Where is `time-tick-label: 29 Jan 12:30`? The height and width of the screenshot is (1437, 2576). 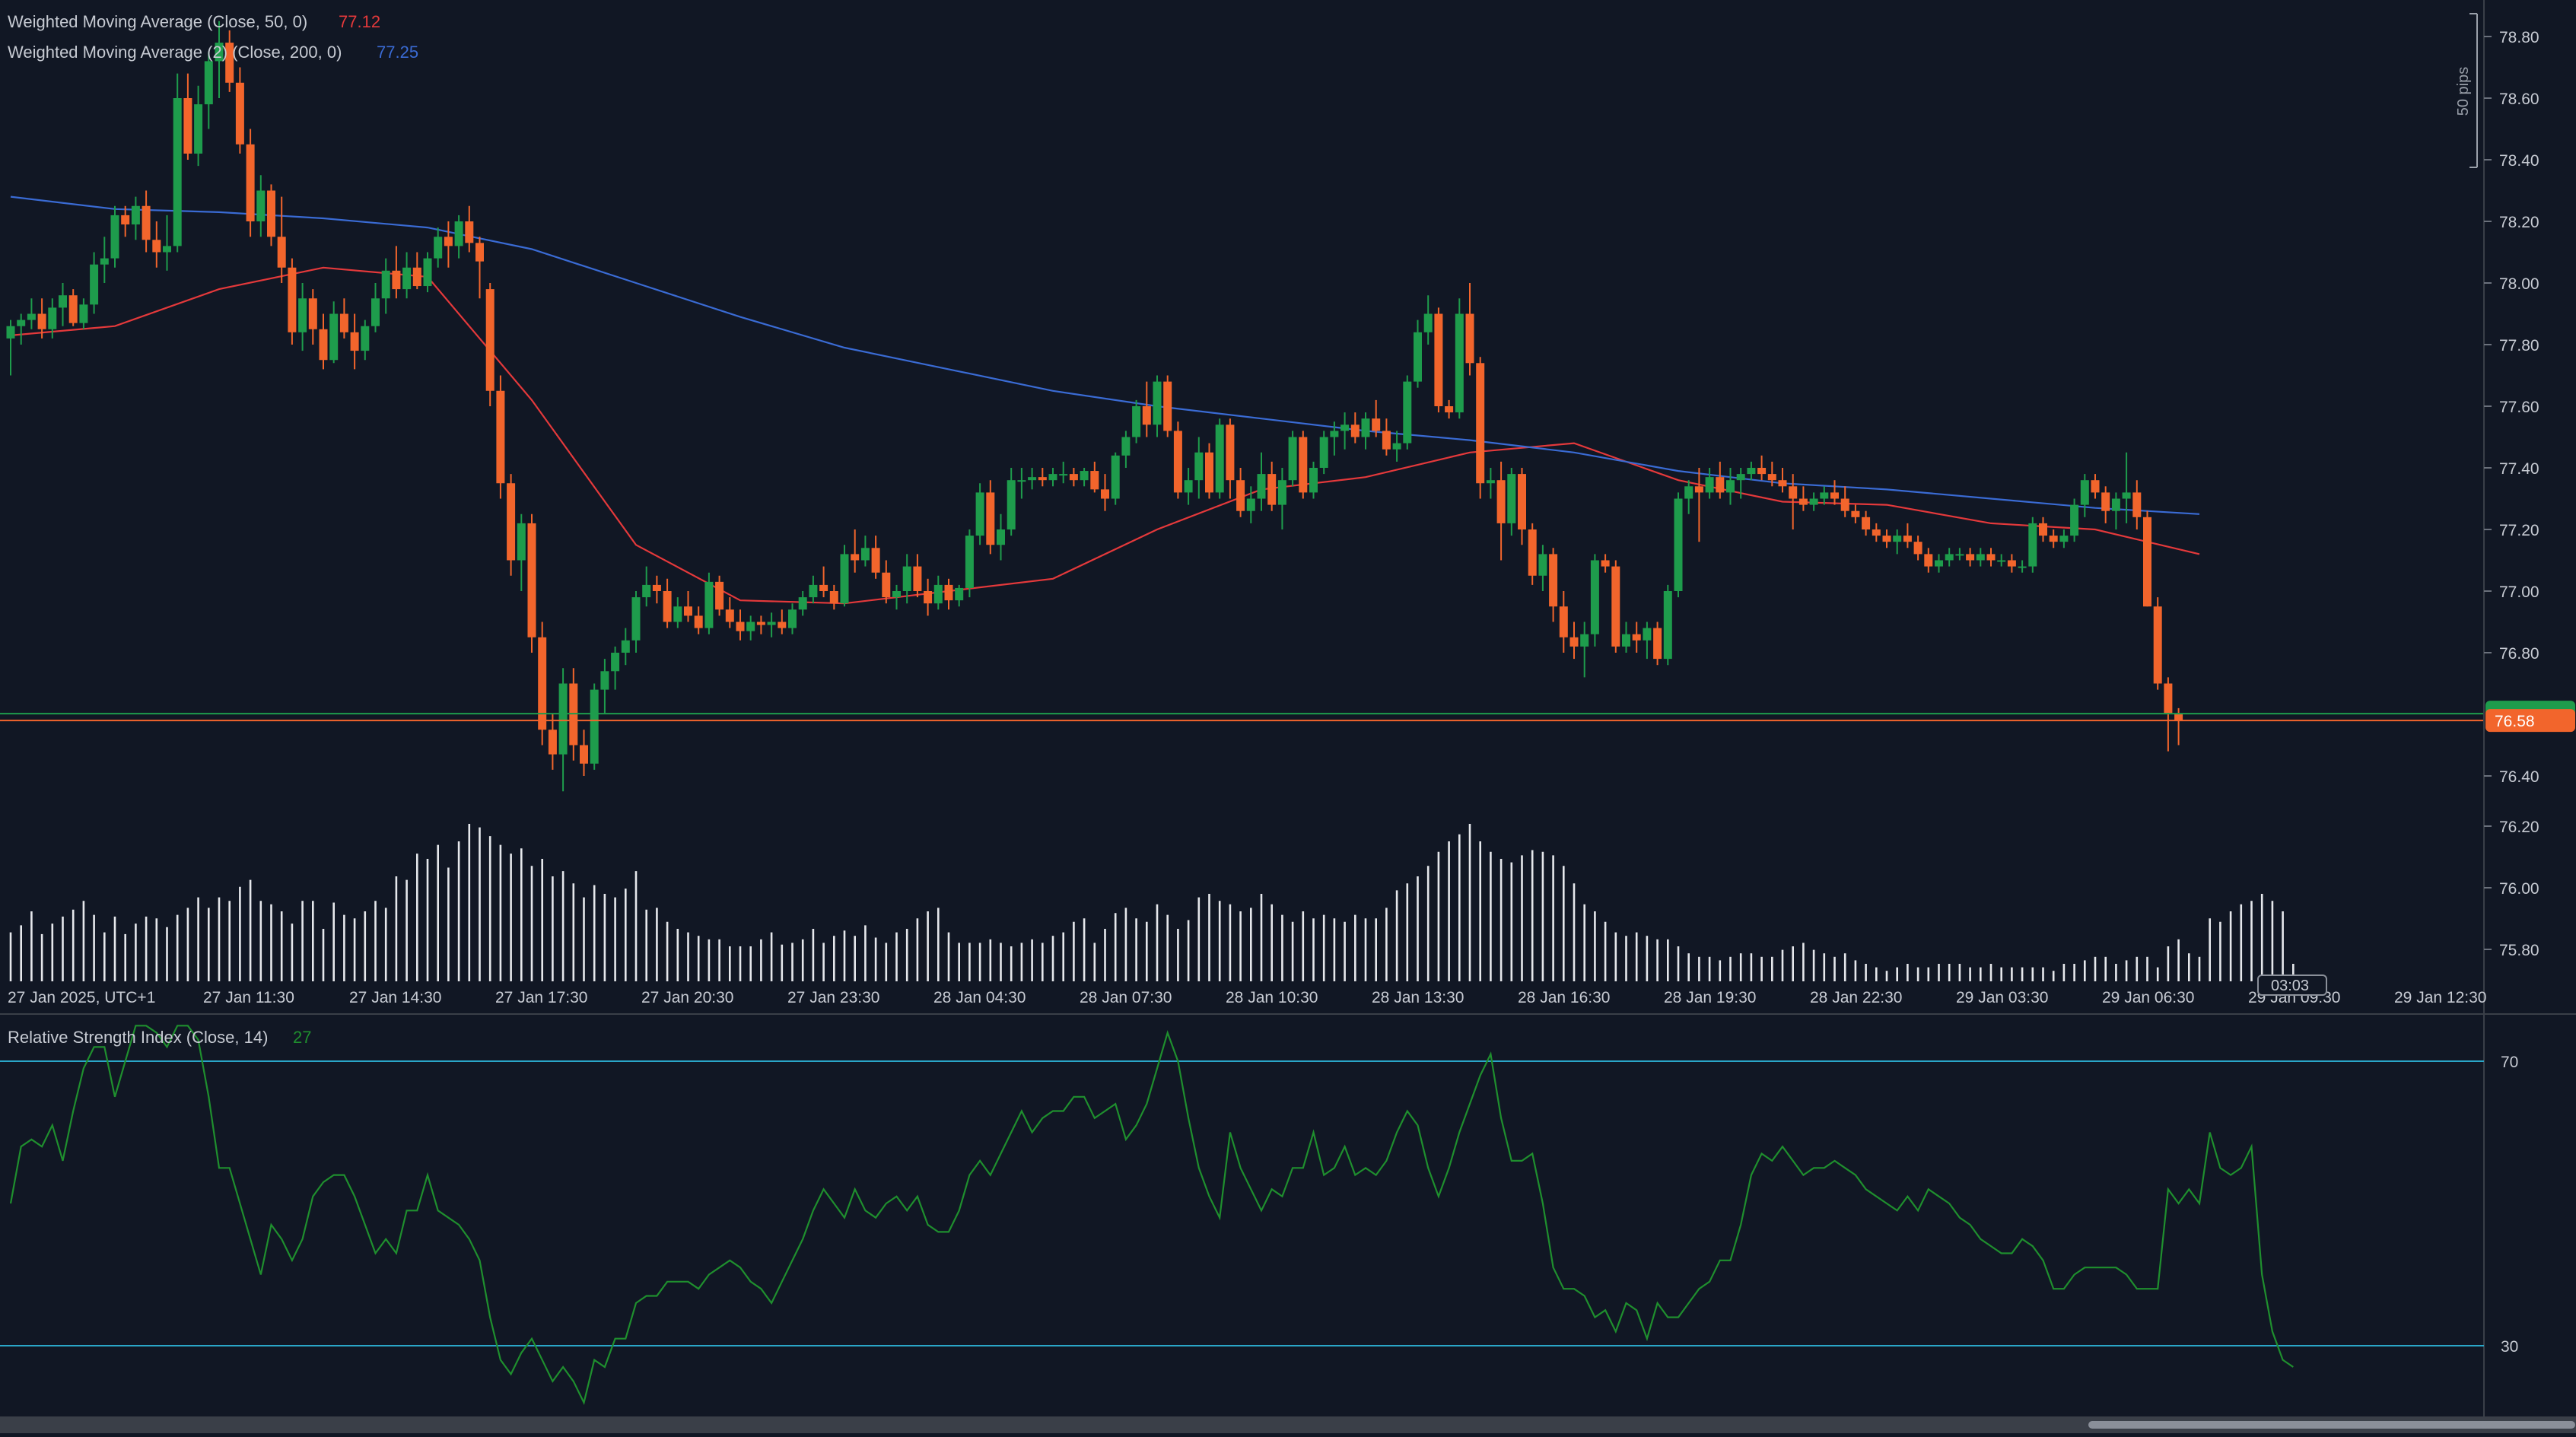
time-tick-label: 29 Jan 12:30 is located at coordinates (2440, 998).